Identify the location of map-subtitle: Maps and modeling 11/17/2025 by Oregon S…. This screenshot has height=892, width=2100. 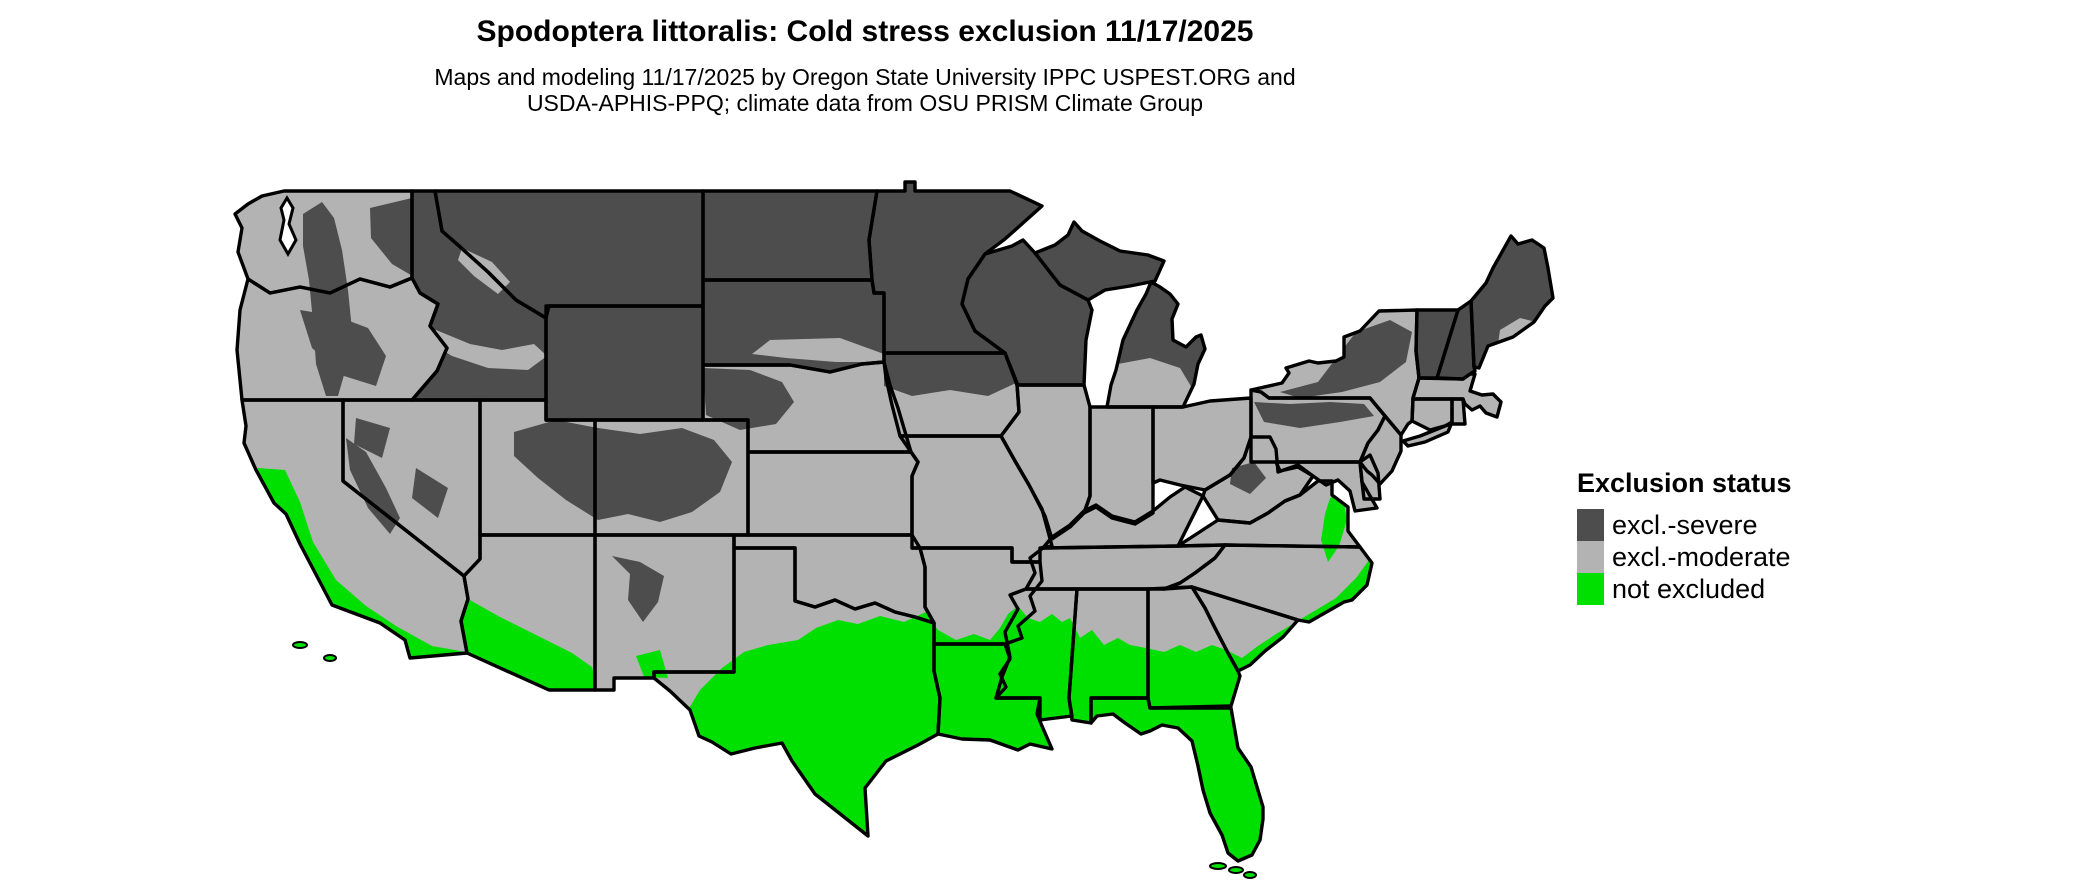
(865, 90).